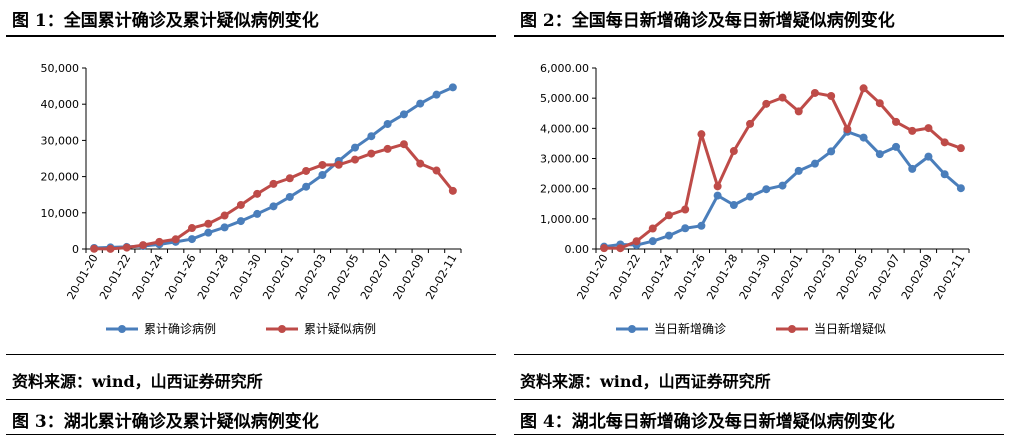 This screenshot has height=444, width=1020. Describe the element at coordinates (165, 422) in the screenshot. I see `figure-3-title: 图 3：湖北累计确诊及累计疑似病例变化` at that location.